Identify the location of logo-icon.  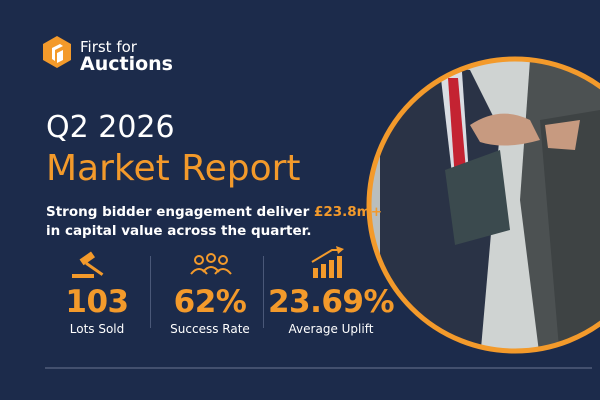
(57, 52).